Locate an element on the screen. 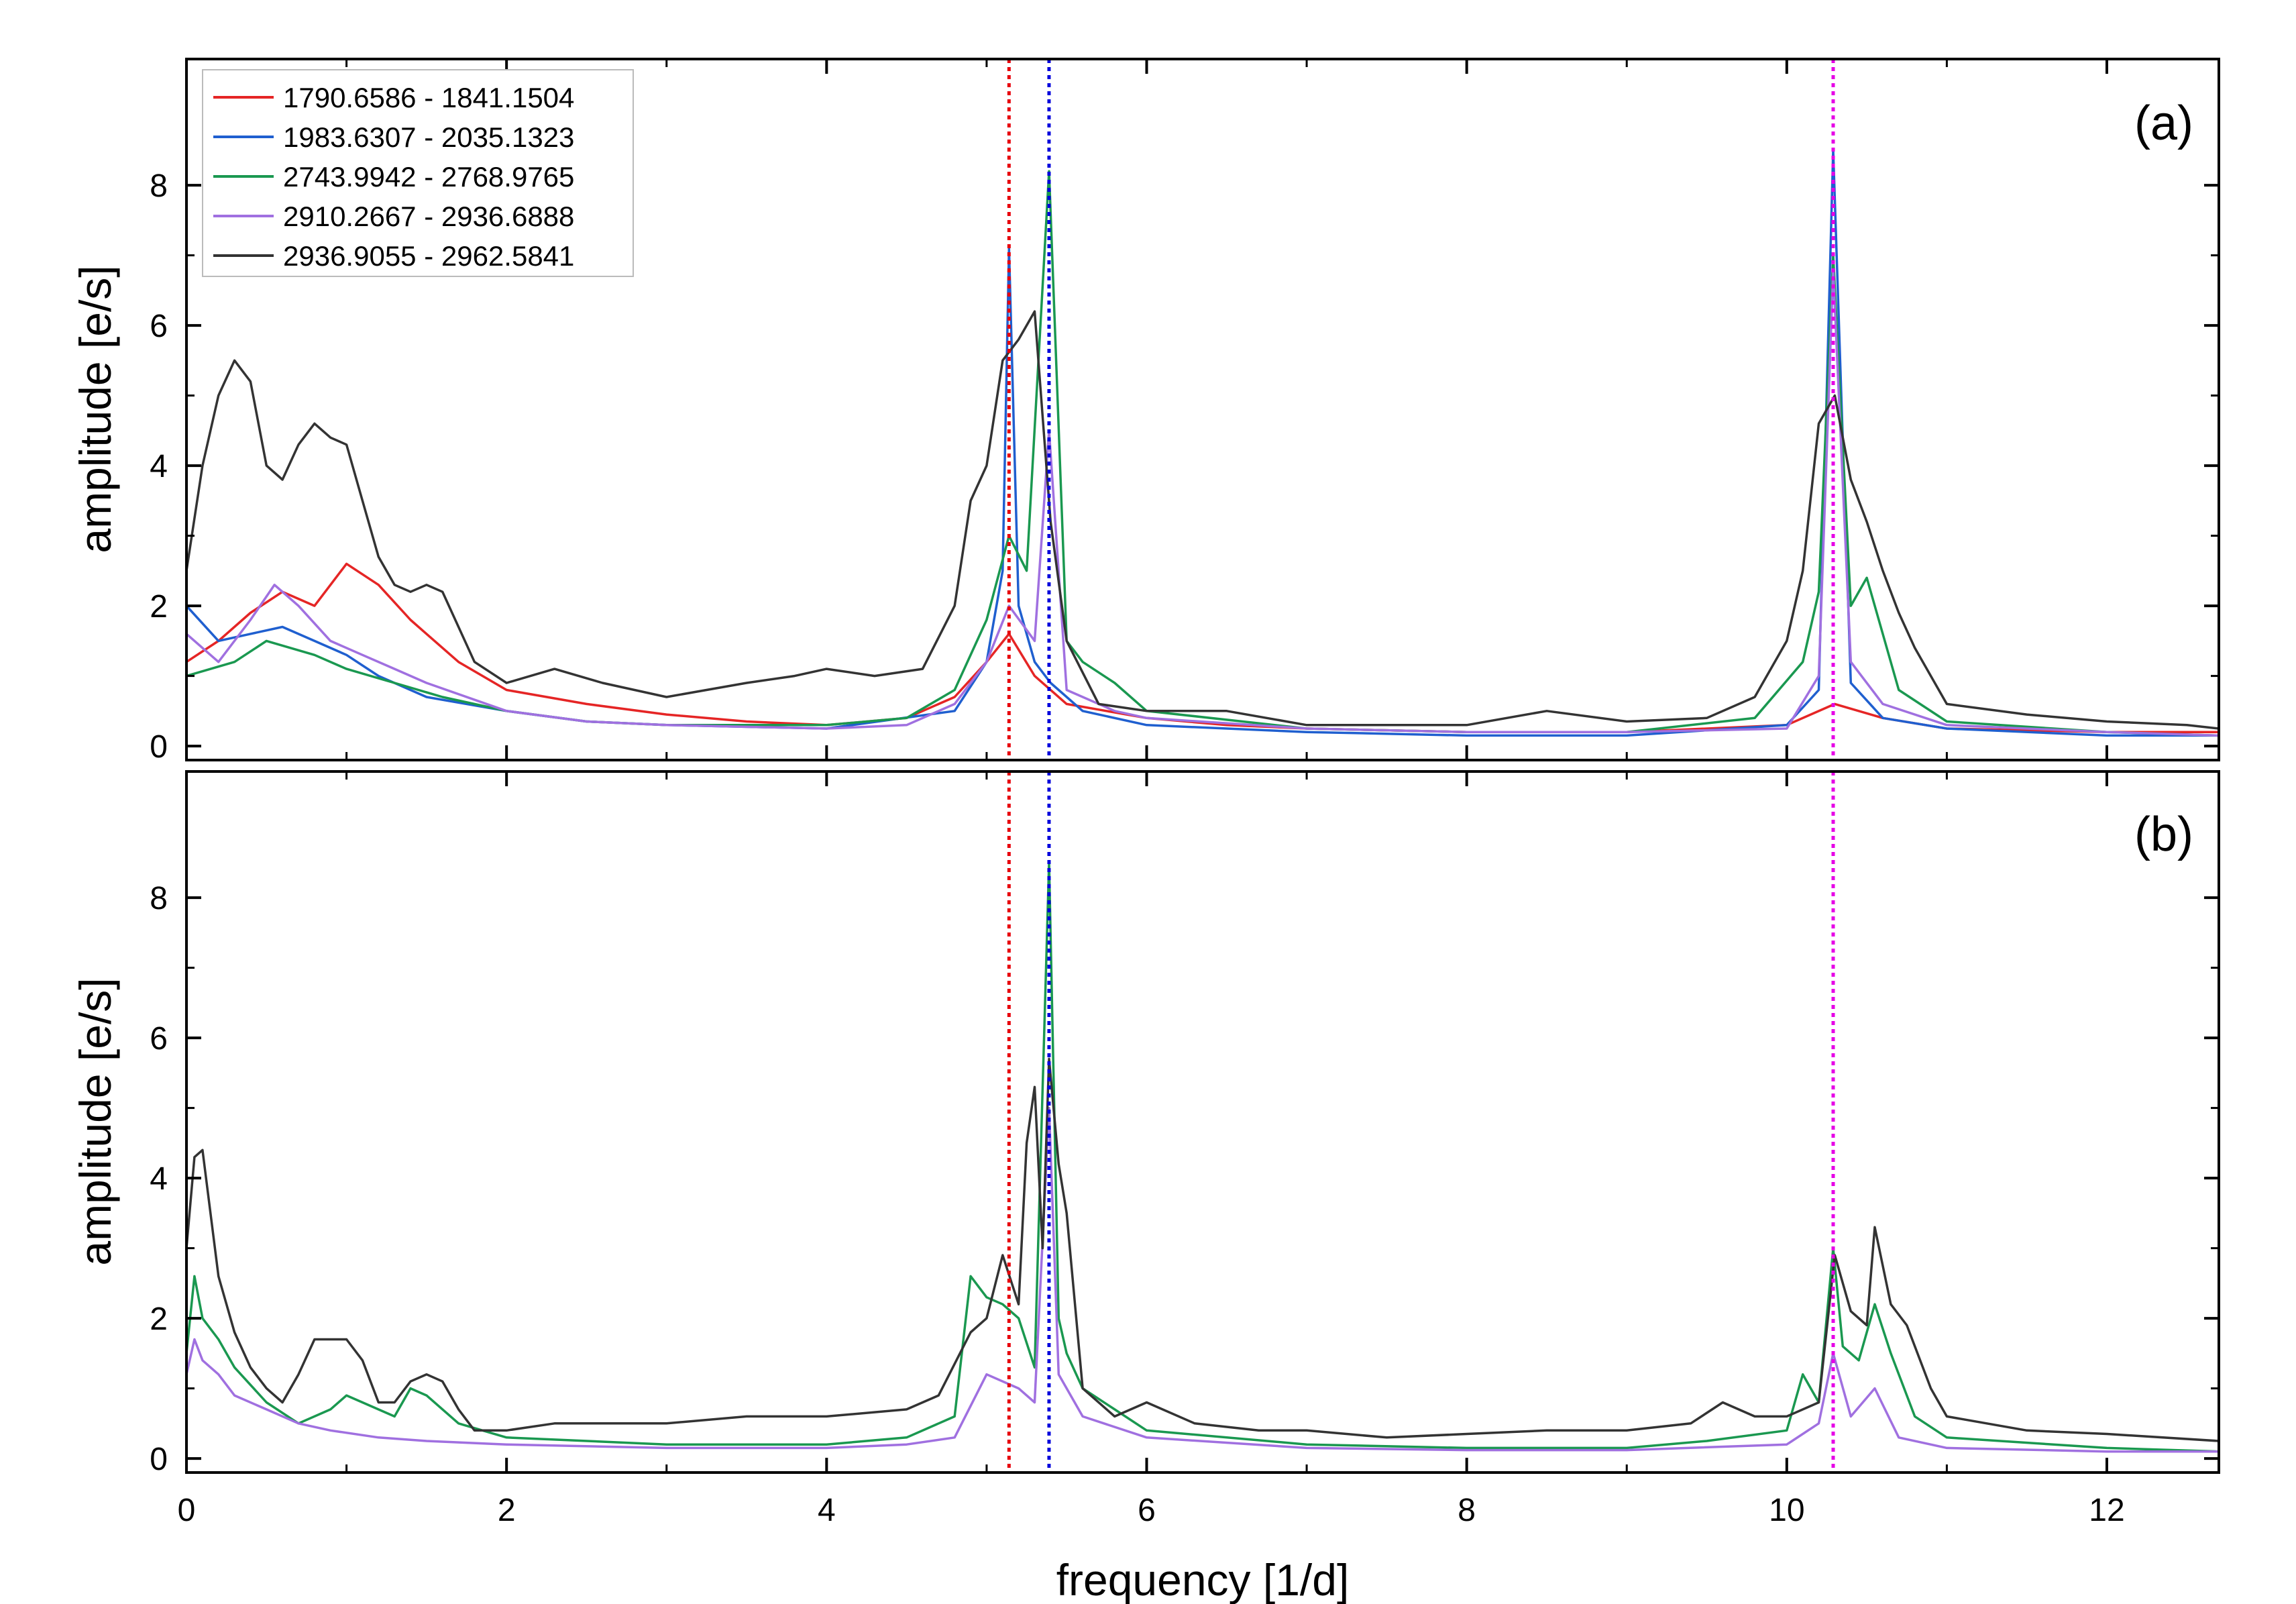 The image size is (2296, 1604). legend-box is located at coordinates (418, 173).